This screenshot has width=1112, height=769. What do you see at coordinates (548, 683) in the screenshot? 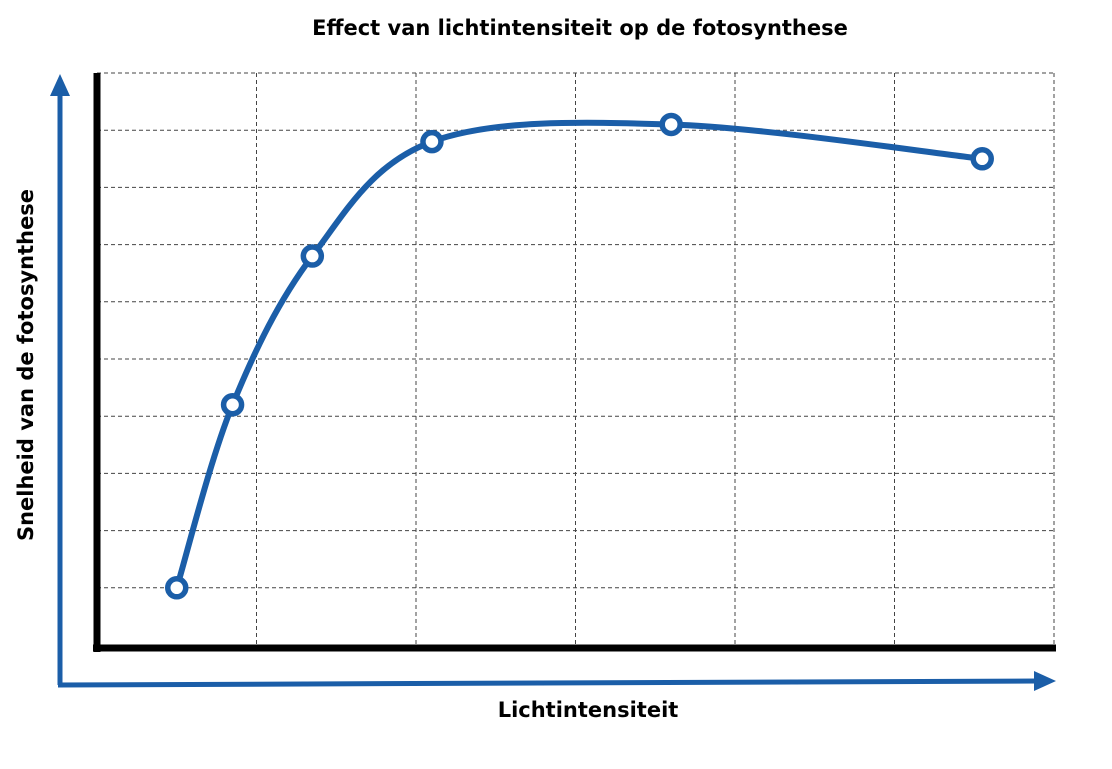
I see `x-arrow` at bounding box center [548, 683].